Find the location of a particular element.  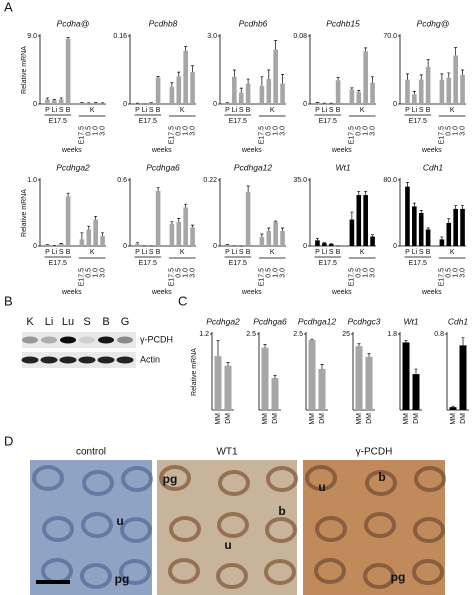

lane-label: S is located at coordinates (86, 322).